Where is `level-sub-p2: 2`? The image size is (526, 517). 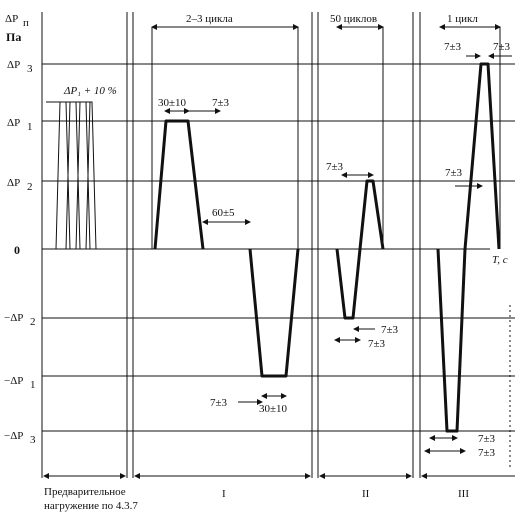 level-sub-p2: 2 is located at coordinates (30, 187).